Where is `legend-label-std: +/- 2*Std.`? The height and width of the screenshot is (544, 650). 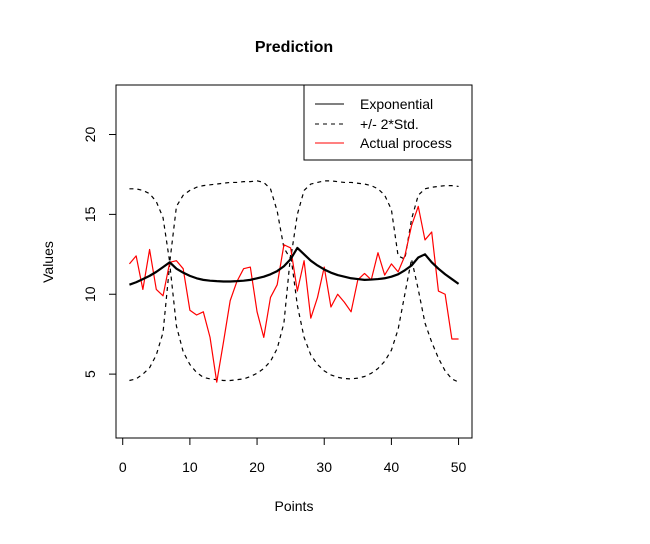
legend-label-std: +/- 2*Std. is located at coordinates (389, 124).